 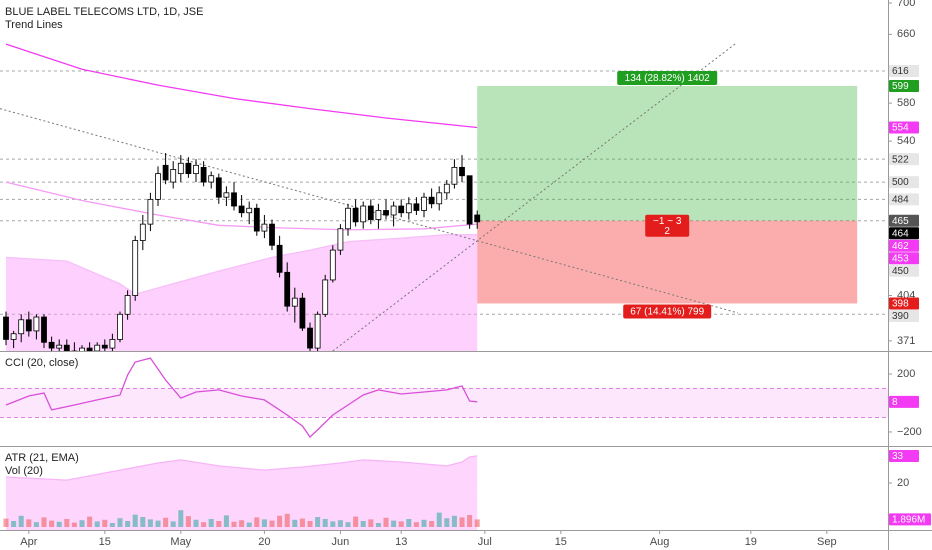 What do you see at coordinates (751, 542) in the screenshot?
I see `x-tick-label: 19` at bounding box center [751, 542].